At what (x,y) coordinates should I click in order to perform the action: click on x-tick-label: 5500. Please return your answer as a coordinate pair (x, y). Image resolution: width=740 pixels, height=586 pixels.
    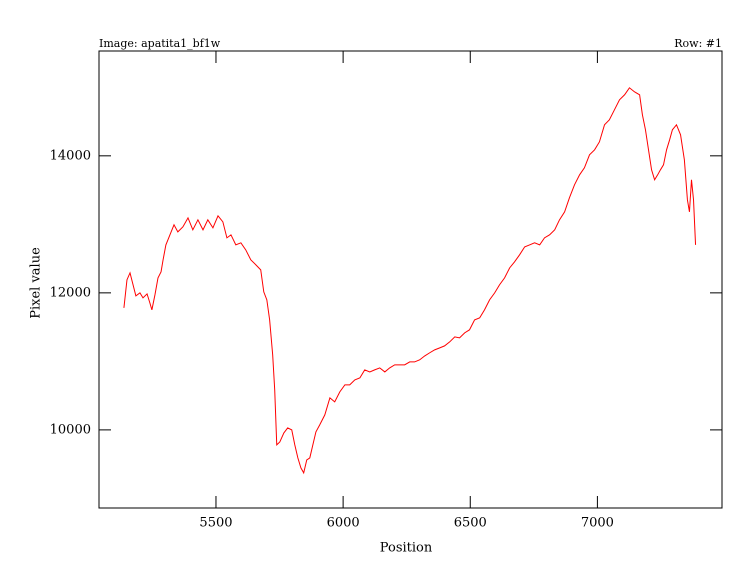
    Looking at the image, I should click on (215, 523).